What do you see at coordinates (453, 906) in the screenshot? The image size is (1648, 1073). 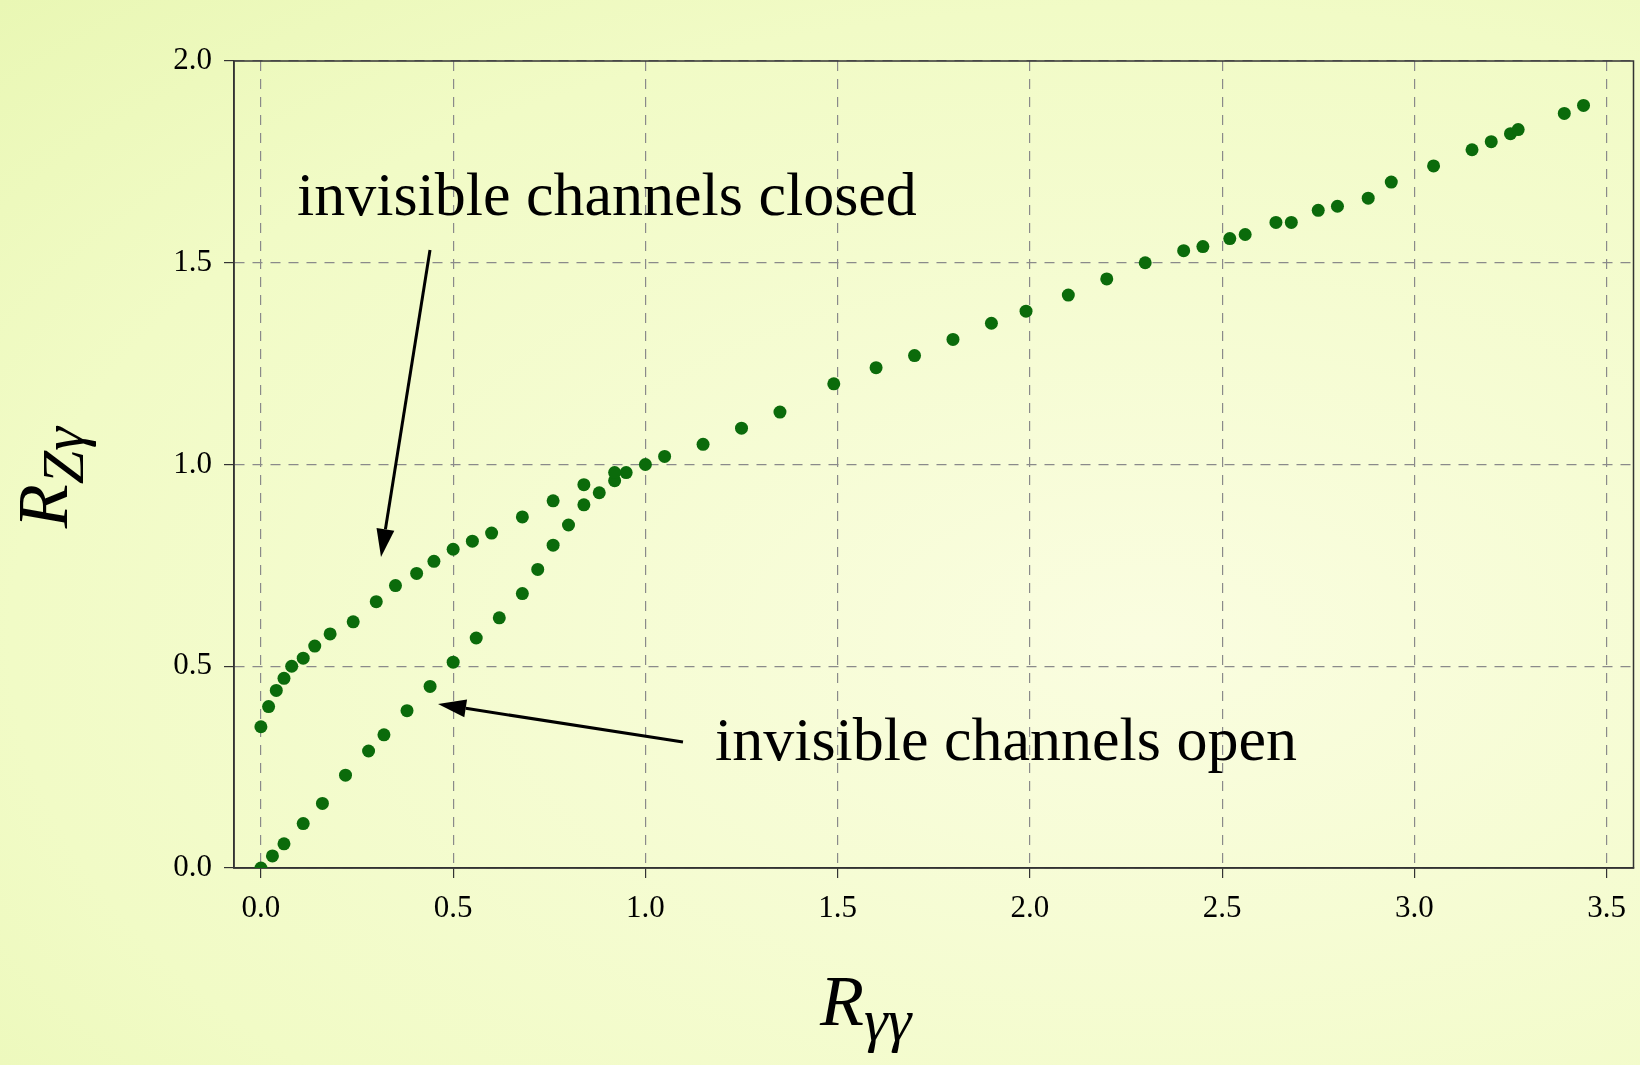 I see `x-tick-label: 0.5` at bounding box center [453, 906].